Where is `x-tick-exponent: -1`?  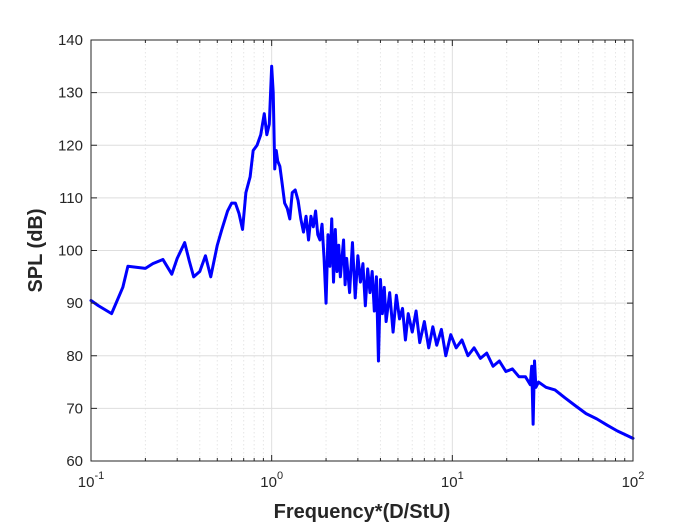 x-tick-exponent: -1 is located at coordinates (99, 476).